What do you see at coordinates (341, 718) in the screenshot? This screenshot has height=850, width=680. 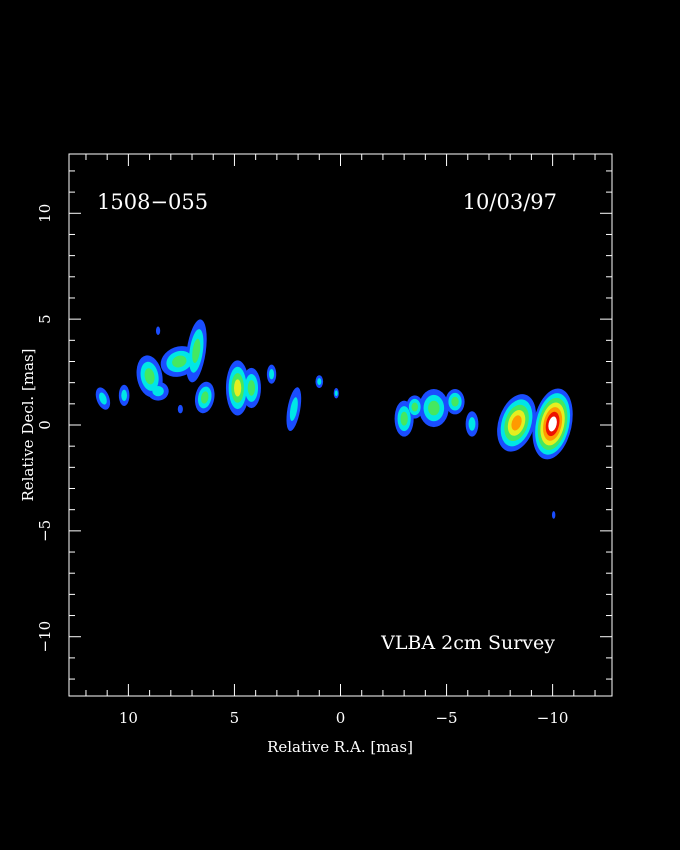 I see `x-tick-label: 0` at bounding box center [341, 718].